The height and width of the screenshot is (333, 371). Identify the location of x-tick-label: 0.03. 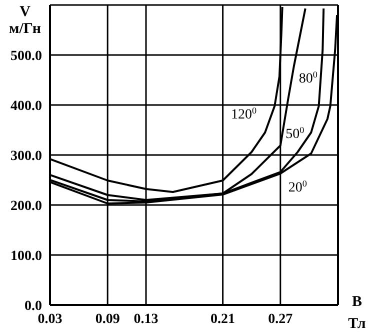
(50, 319).